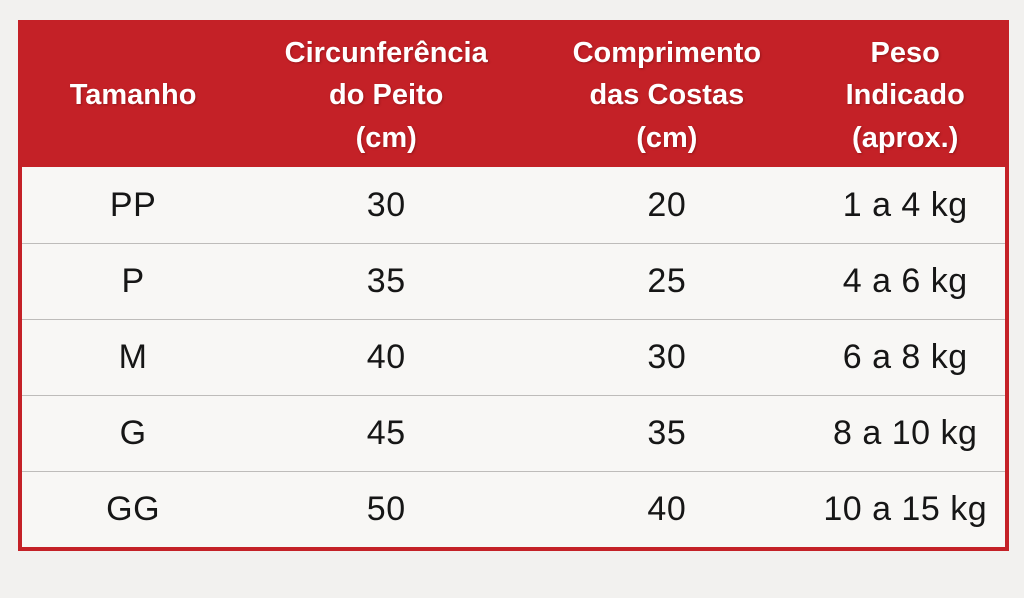 The height and width of the screenshot is (598, 1024). I want to click on cell-size: P, so click(133, 281).